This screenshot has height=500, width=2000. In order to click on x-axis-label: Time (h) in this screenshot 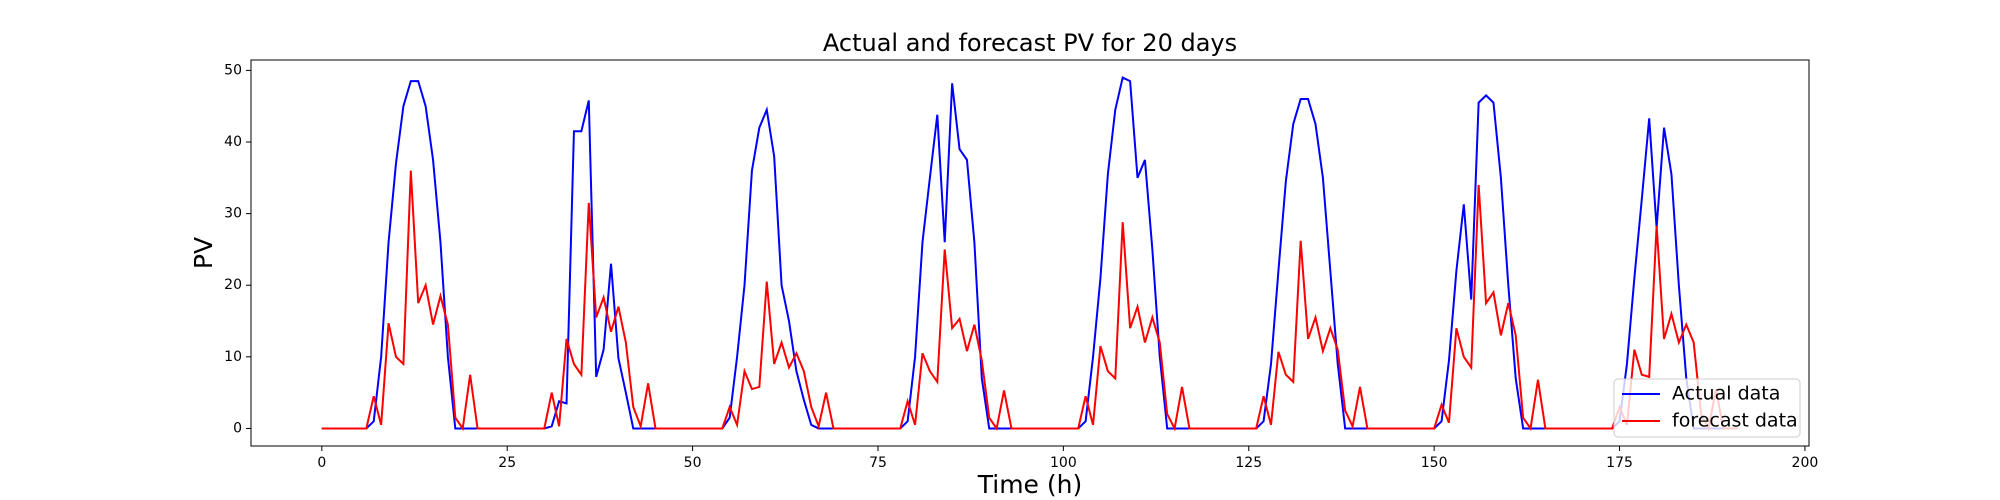, I will do `click(1029, 484)`.